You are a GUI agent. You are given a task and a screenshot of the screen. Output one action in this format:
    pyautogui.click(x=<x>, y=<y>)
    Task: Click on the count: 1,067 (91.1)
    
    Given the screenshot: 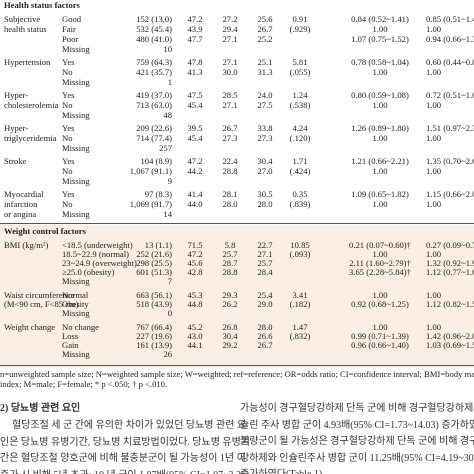 What is the action you would take?
    pyautogui.click(x=150, y=171)
    